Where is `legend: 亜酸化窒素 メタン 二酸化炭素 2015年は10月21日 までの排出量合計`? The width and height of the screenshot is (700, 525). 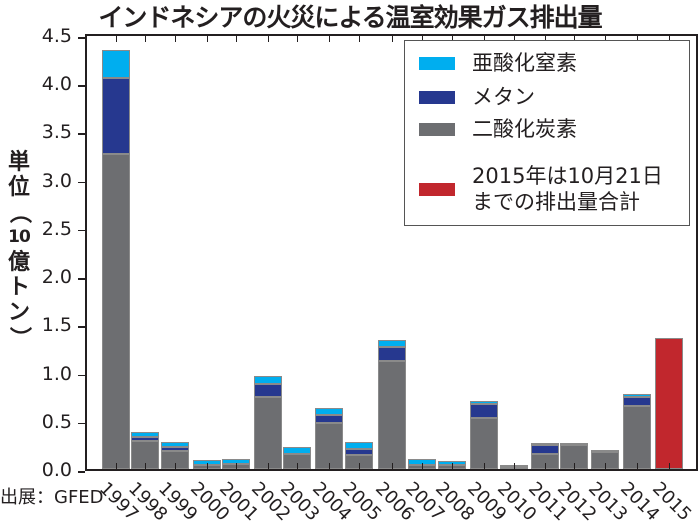
legend: 亜酸化窒素 メタン 二酸化炭素 2015年は10月21日 までの排出量合計 is located at coordinates (547, 133).